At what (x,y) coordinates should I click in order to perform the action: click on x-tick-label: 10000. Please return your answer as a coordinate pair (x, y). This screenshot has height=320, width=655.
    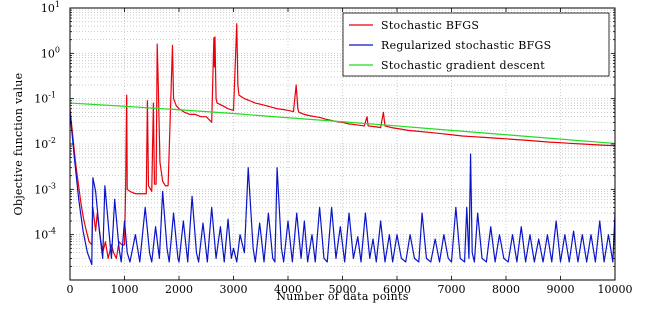
    Looking at the image, I should click on (615, 289).